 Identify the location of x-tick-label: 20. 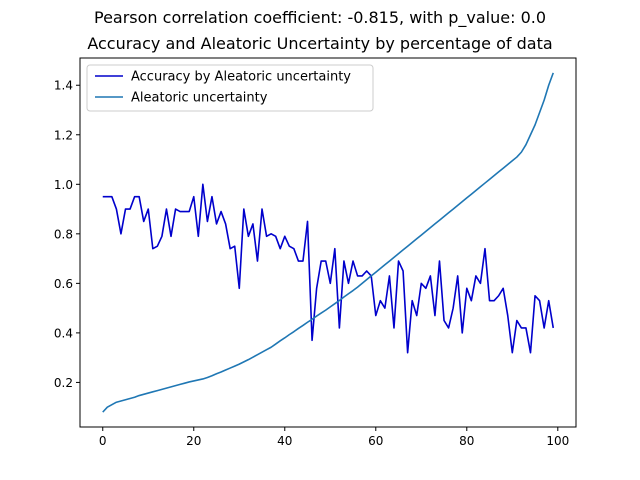
(193, 441).